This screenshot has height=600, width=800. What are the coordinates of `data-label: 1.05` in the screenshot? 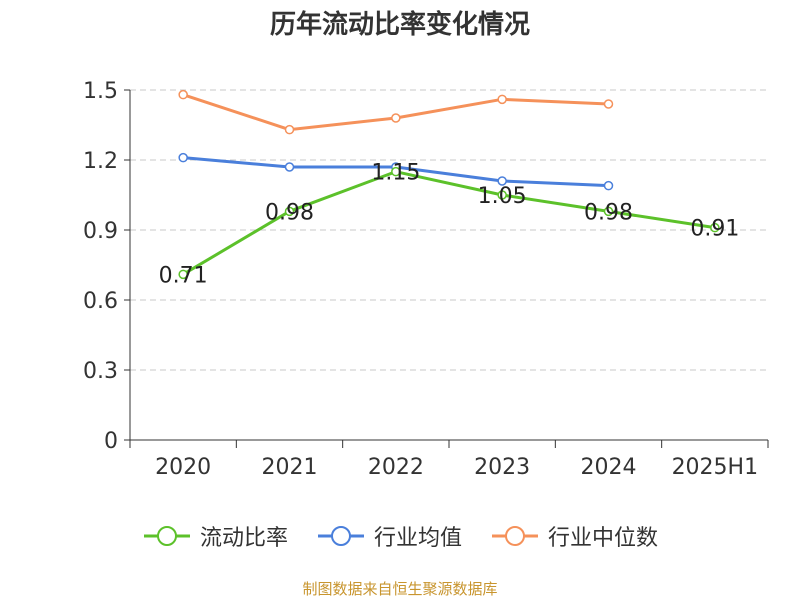 It's located at (502, 196).